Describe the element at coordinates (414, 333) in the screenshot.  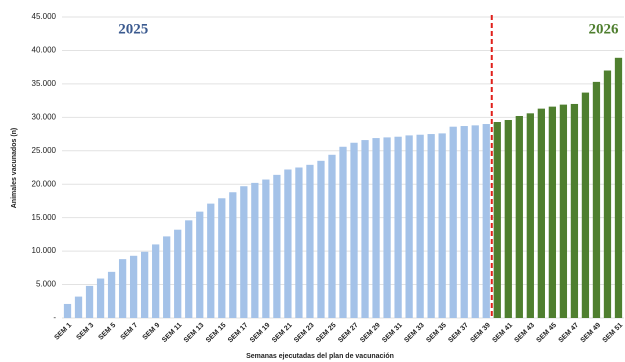
I see `x-tick-label: SEM 33` at that location.